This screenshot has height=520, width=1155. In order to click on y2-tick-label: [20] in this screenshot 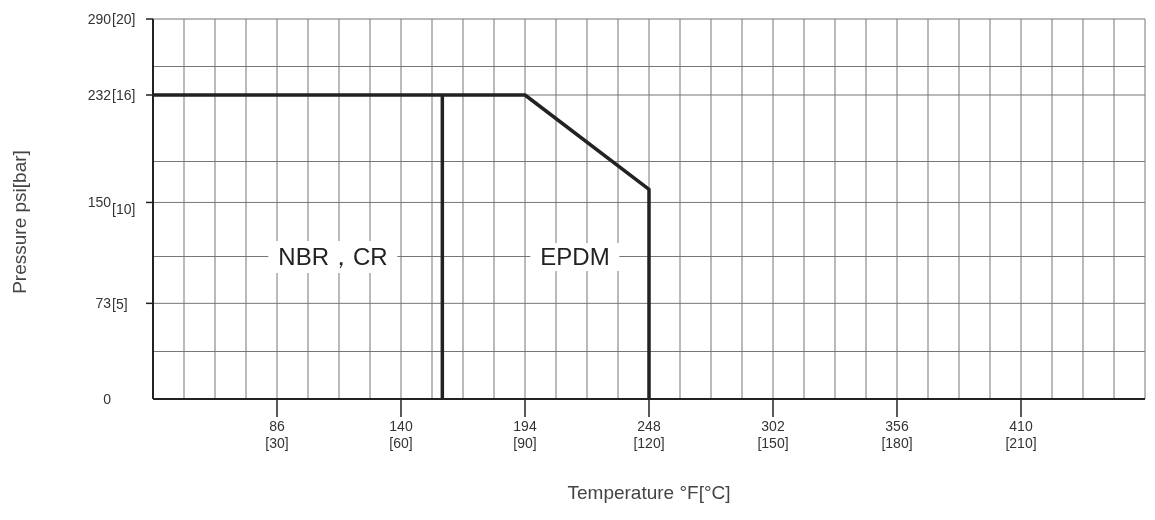, I will do `click(124, 19)`.